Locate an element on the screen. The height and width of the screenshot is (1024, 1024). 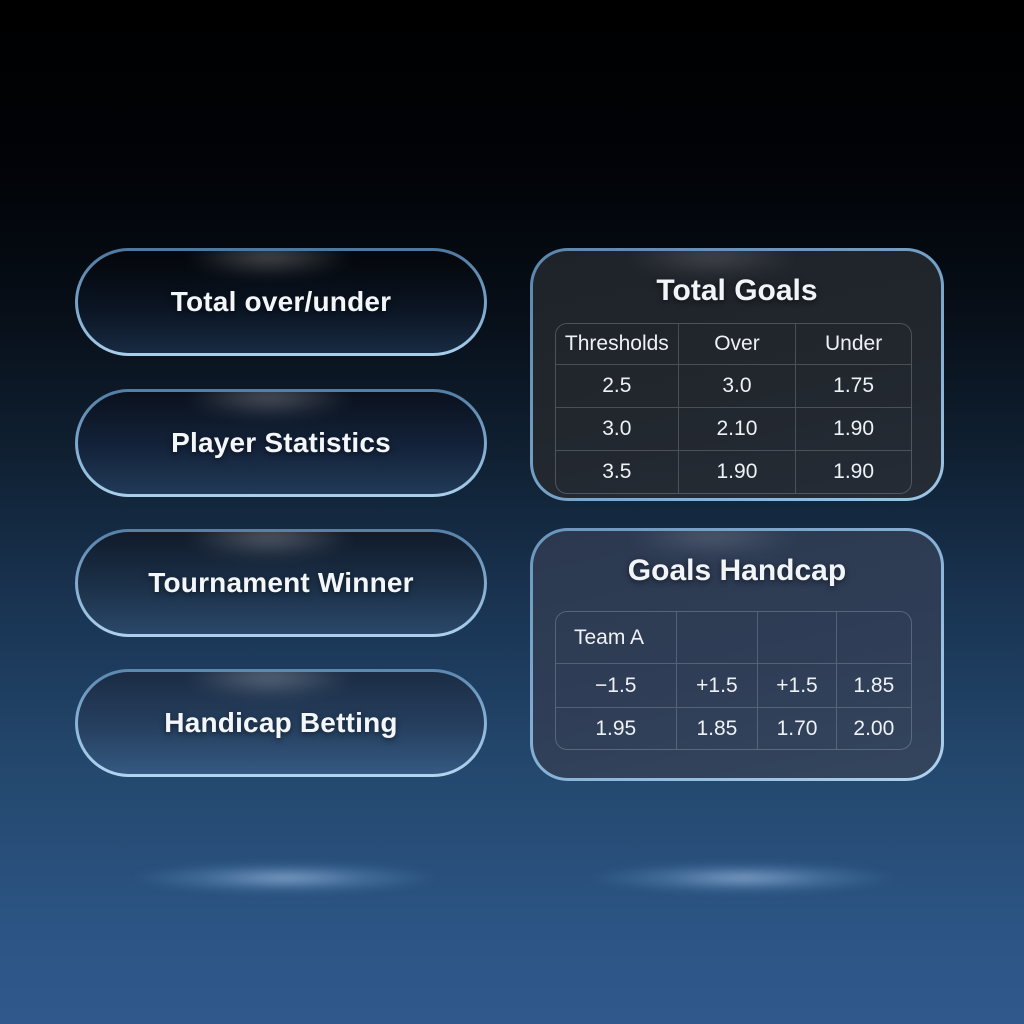
header-cell: Over is located at coordinates (737, 344).